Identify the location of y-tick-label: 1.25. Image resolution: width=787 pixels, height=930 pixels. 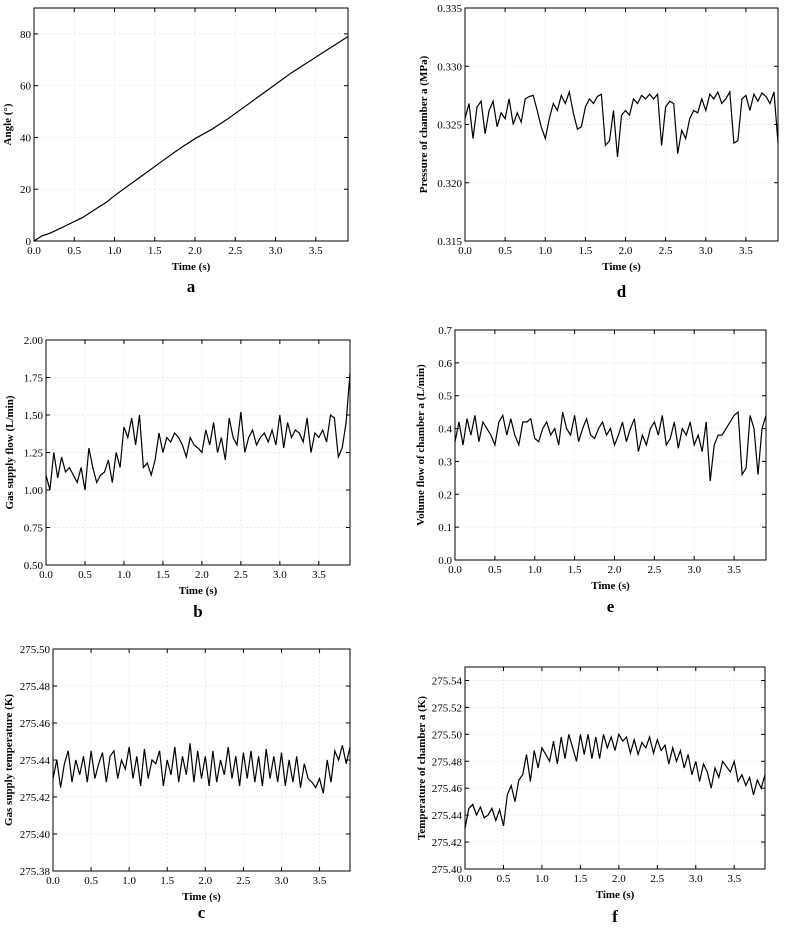
(34, 454).